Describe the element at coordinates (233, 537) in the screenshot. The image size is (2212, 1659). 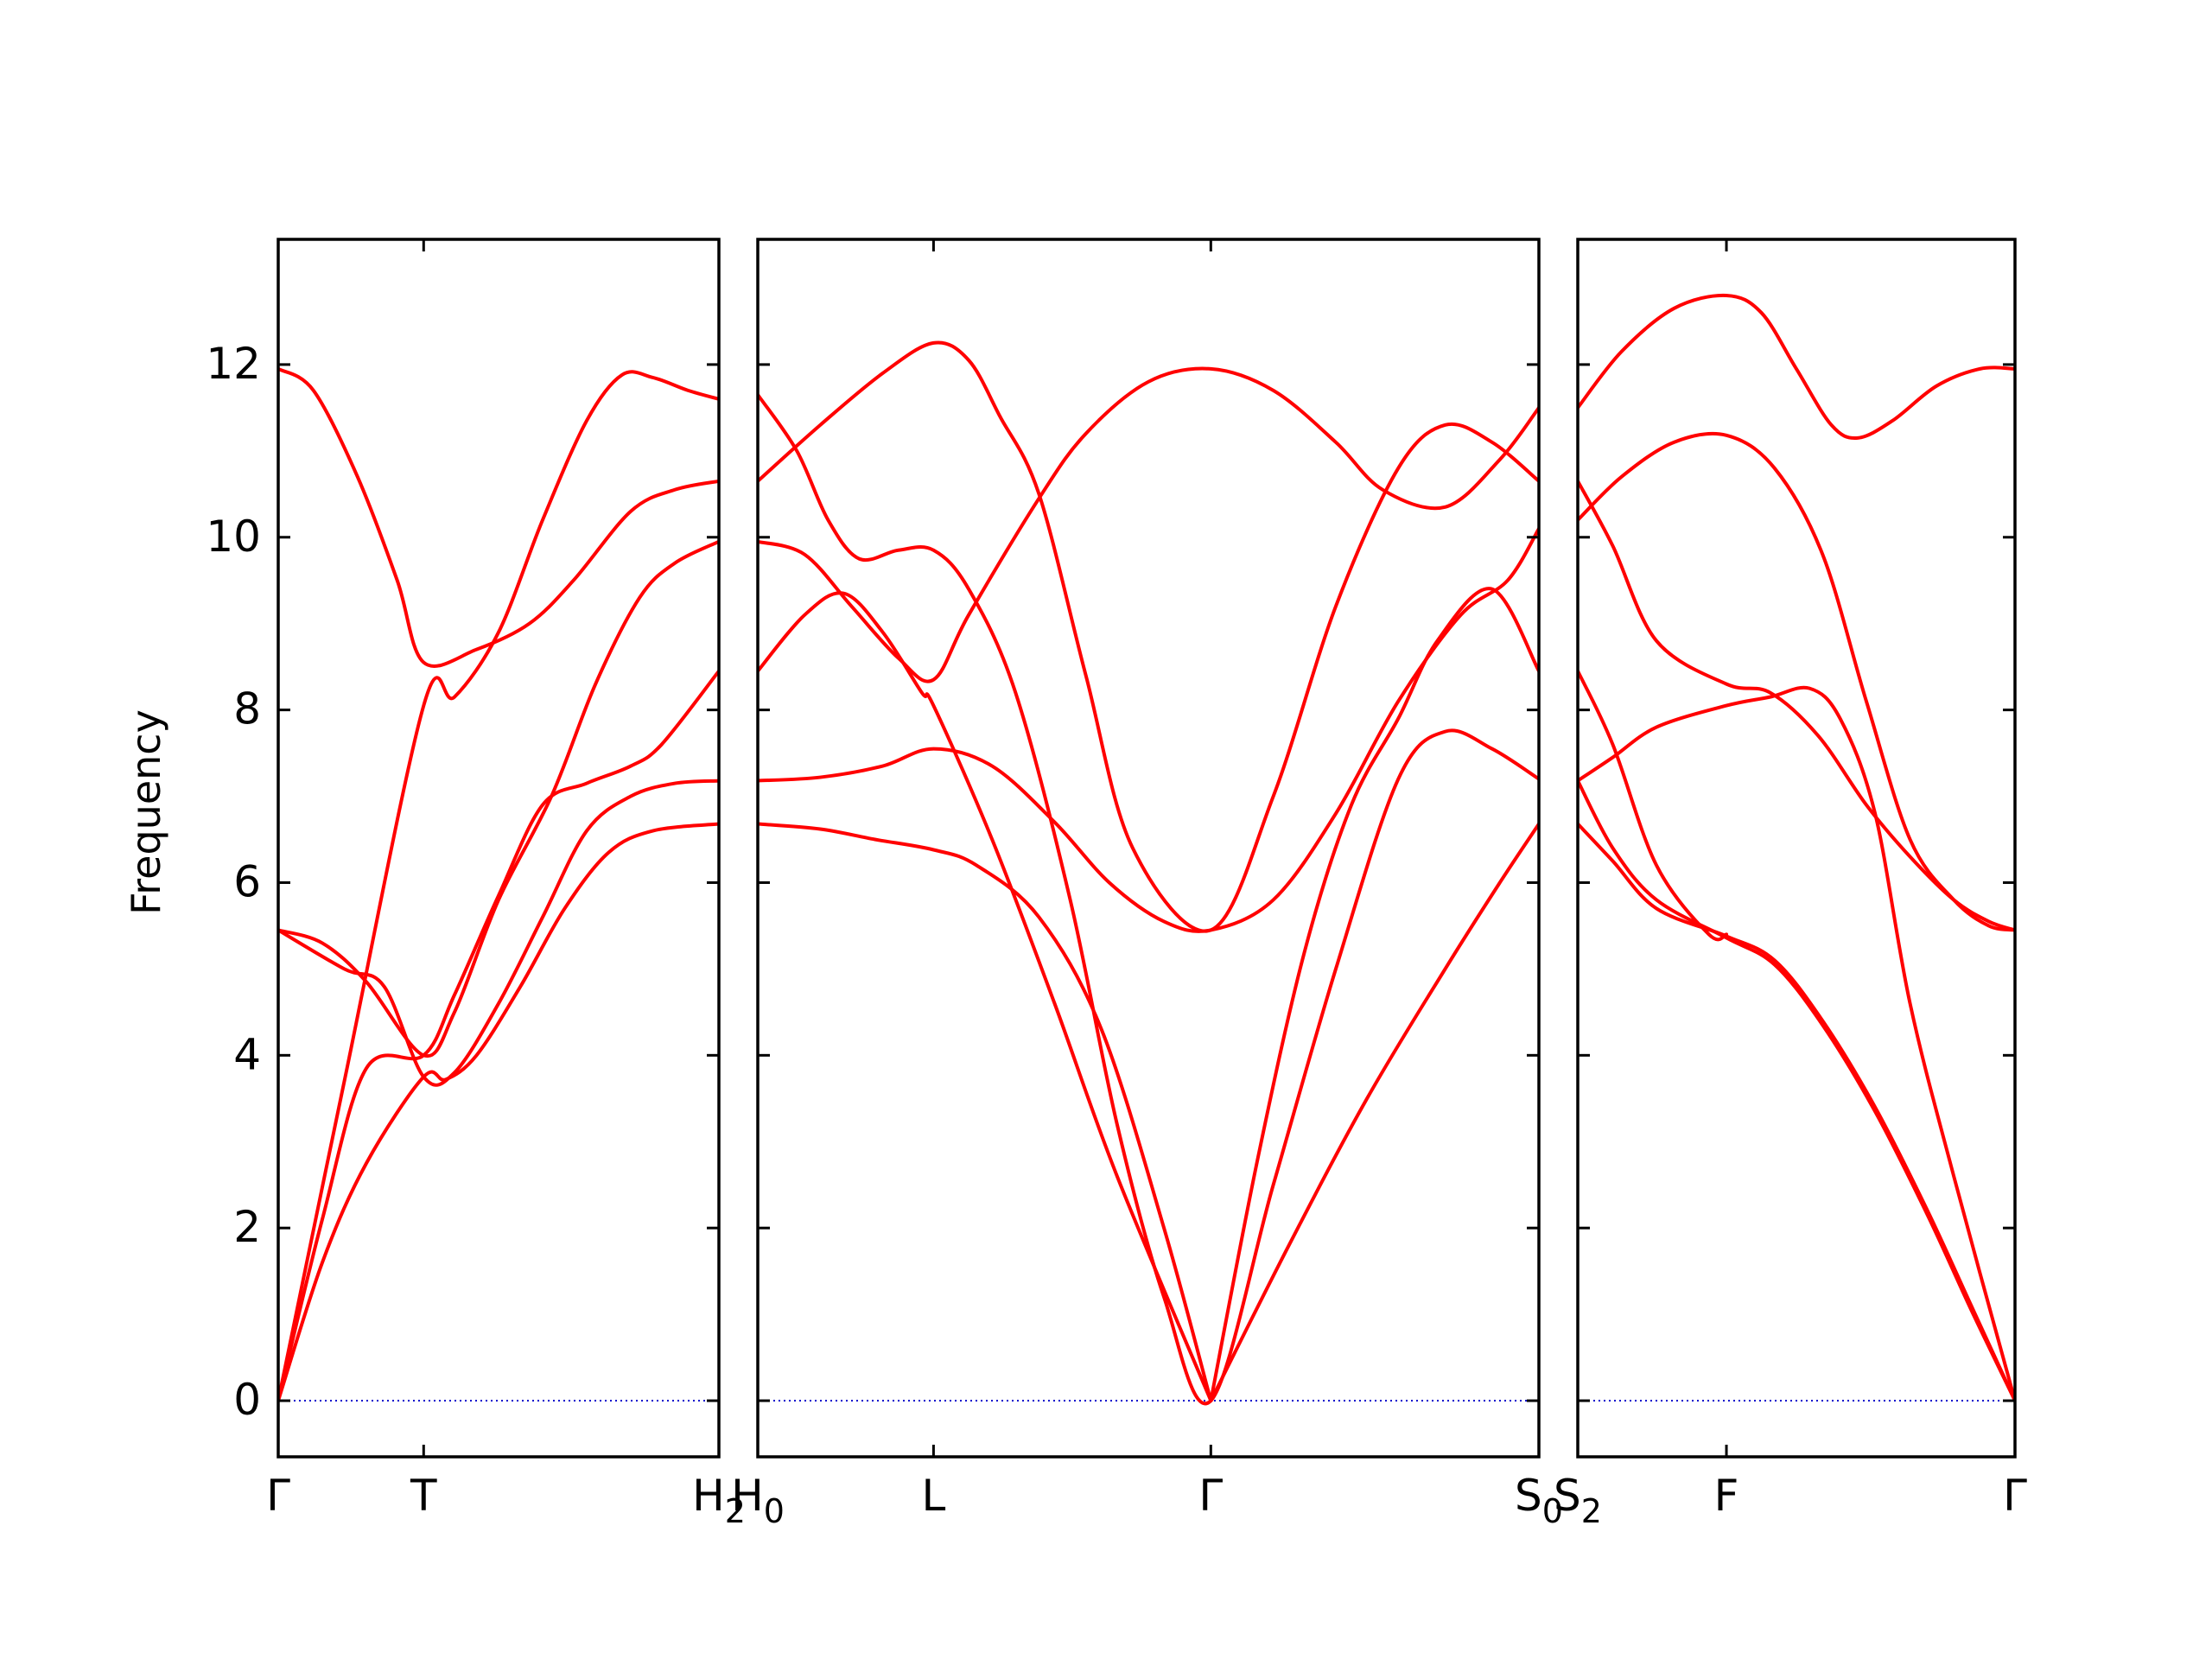
I see `y-tick-label: 10` at that location.